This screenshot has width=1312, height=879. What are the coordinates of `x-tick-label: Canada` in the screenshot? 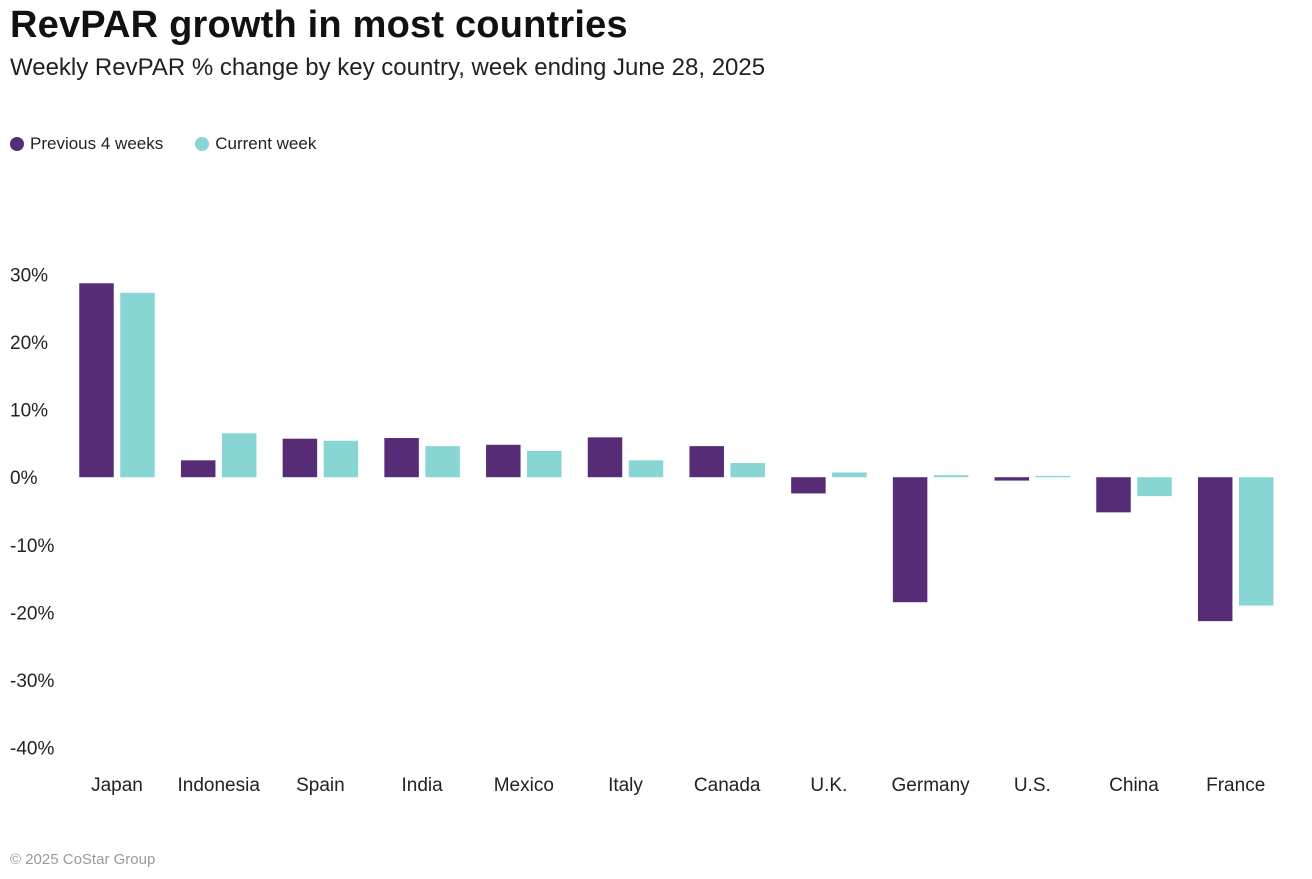 It's located at (727, 785).